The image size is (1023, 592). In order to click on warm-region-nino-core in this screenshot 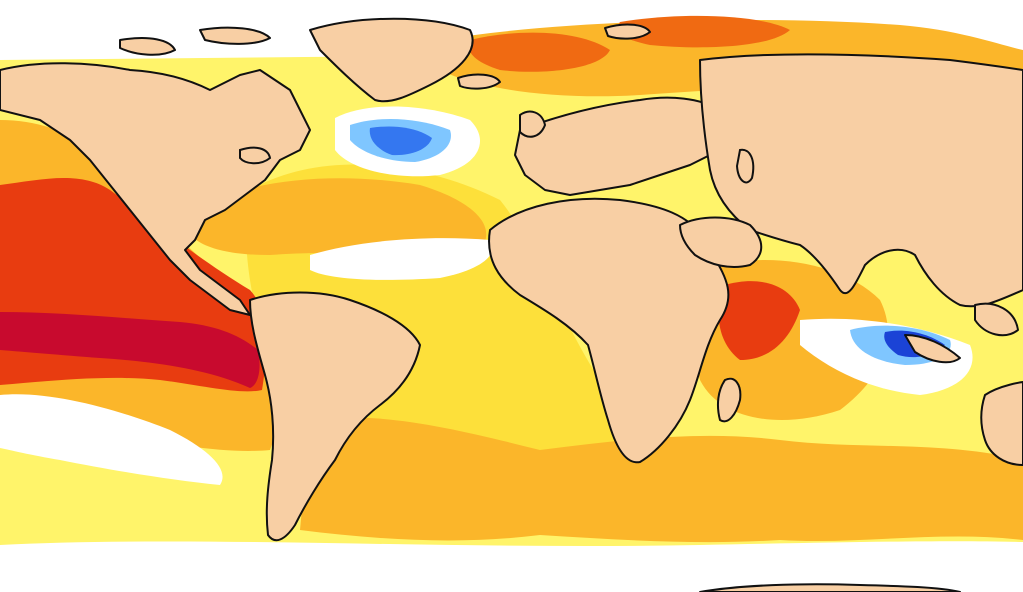, I will do `click(130, 350)`.